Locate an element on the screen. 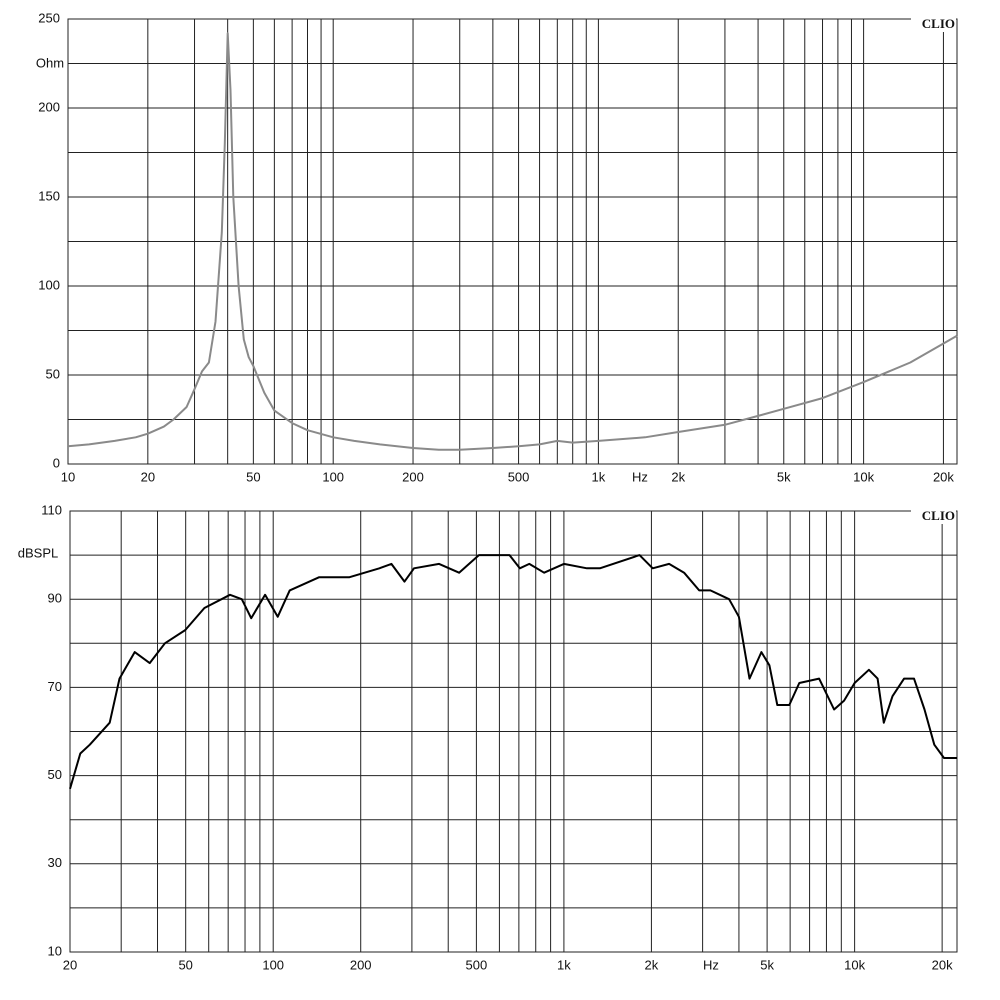  y-tick-label: 200 is located at coordinates (49, 106).